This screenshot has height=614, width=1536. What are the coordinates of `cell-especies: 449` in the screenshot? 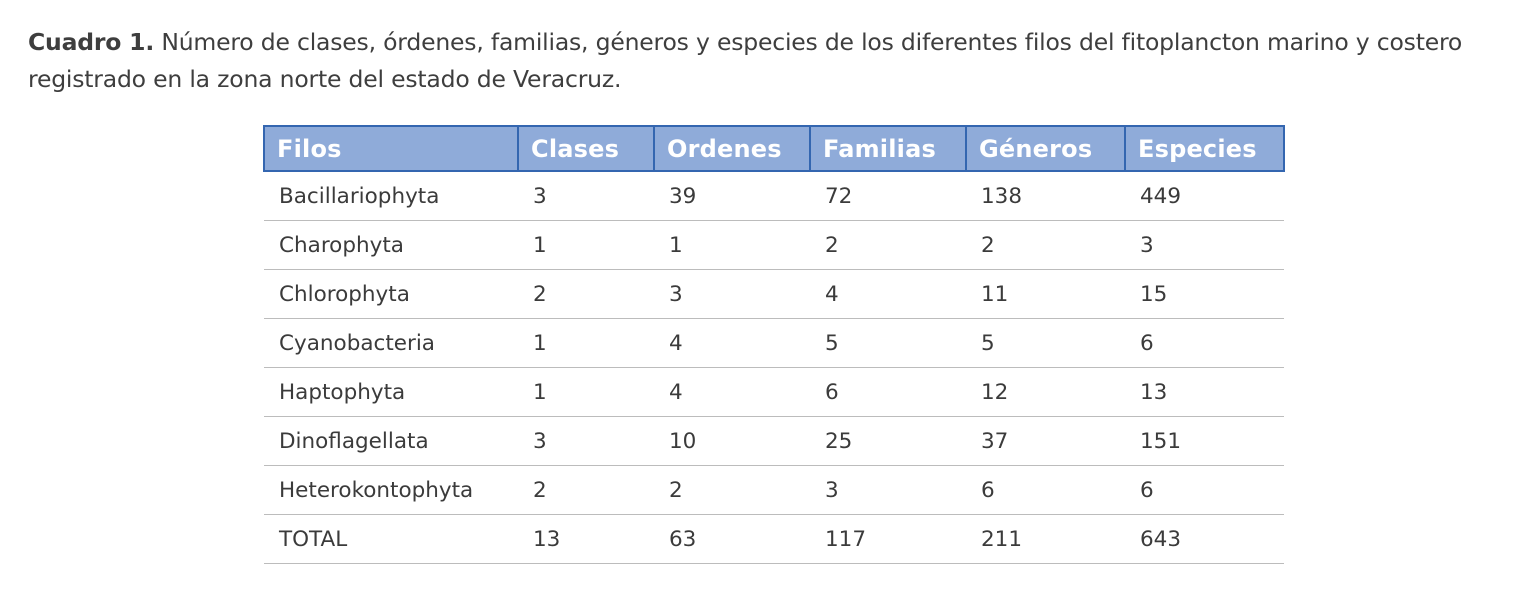 It's located at (1204, 196).